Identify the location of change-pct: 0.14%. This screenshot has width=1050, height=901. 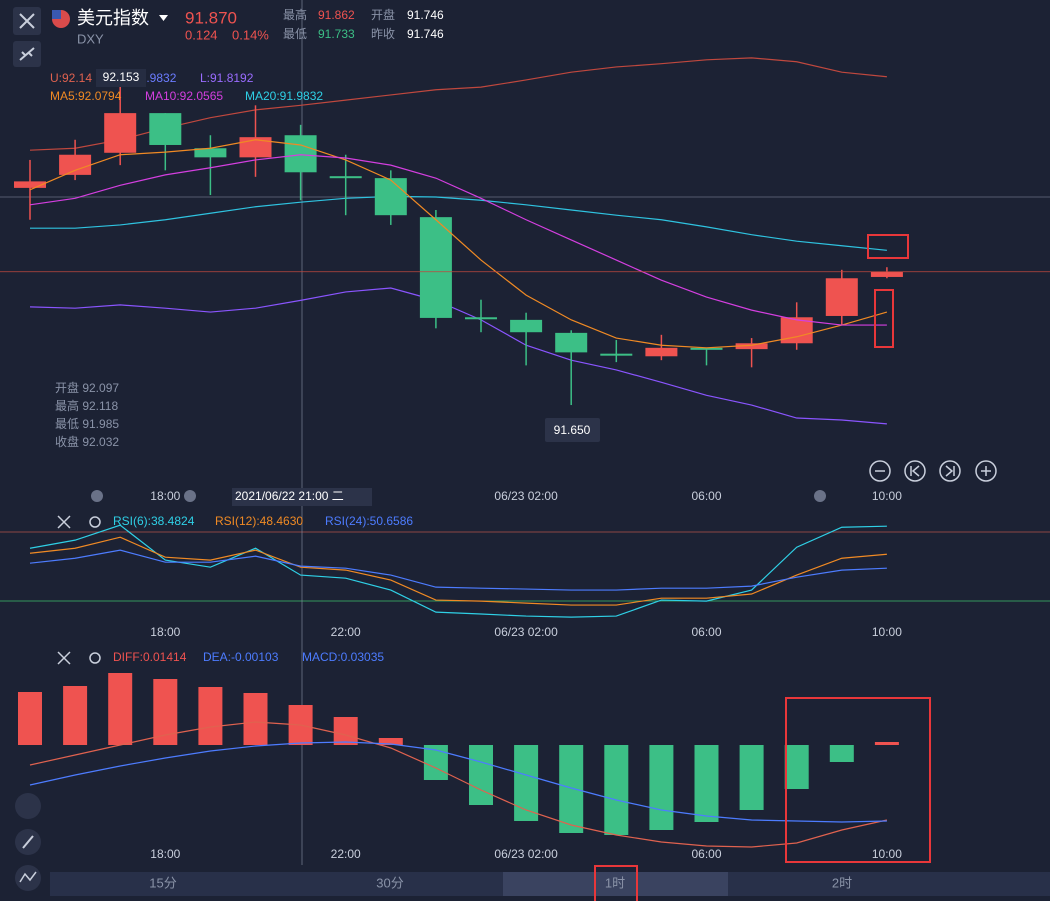
(250, 34).